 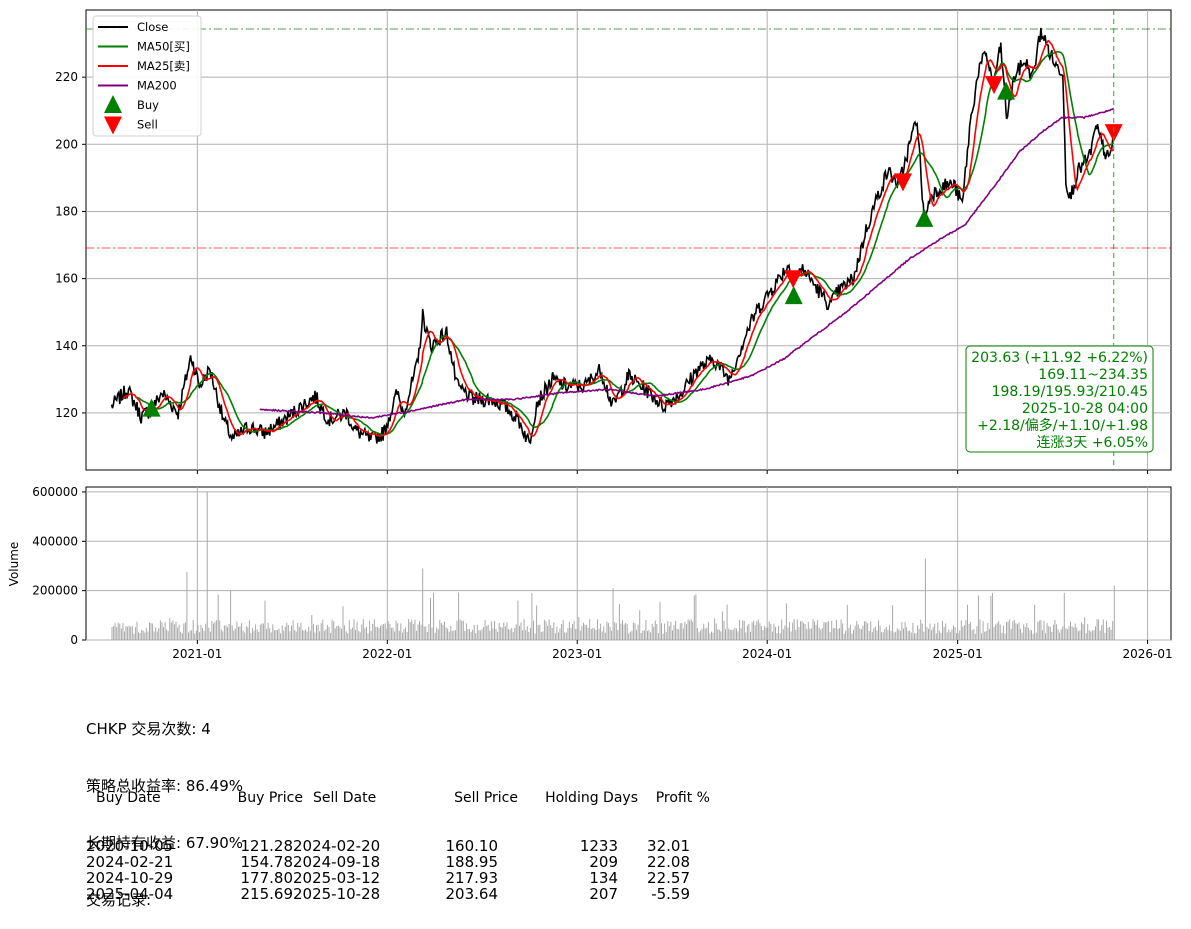 What do you see at coordinates (577, 654) in the screenshot?
I see `x-tick-label: 2023-01` at bounding box center [577, 654].